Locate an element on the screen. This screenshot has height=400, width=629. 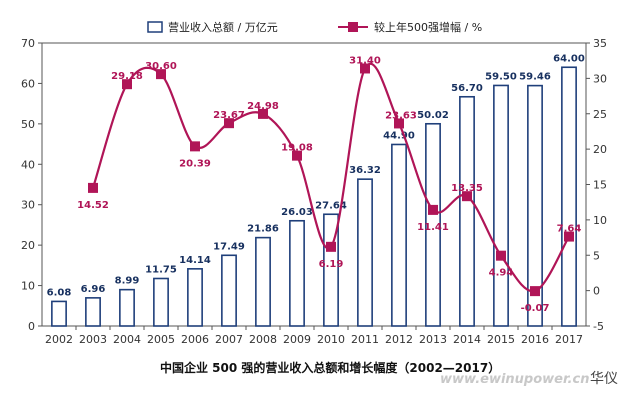
bar-data-label: 6.96 is located at coordinates (93, 289).